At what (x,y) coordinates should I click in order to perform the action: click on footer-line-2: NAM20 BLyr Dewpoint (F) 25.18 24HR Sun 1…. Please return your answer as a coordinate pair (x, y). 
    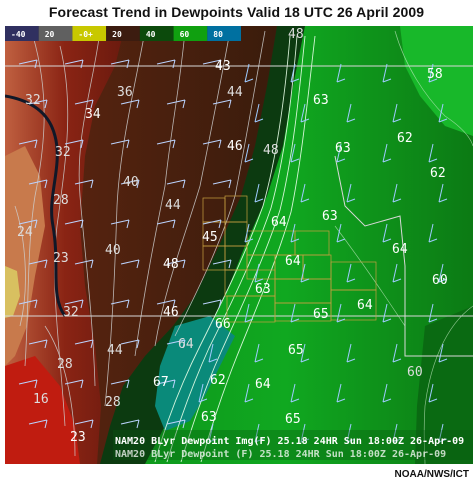
    Looking at the image, I should click on (280, 454).